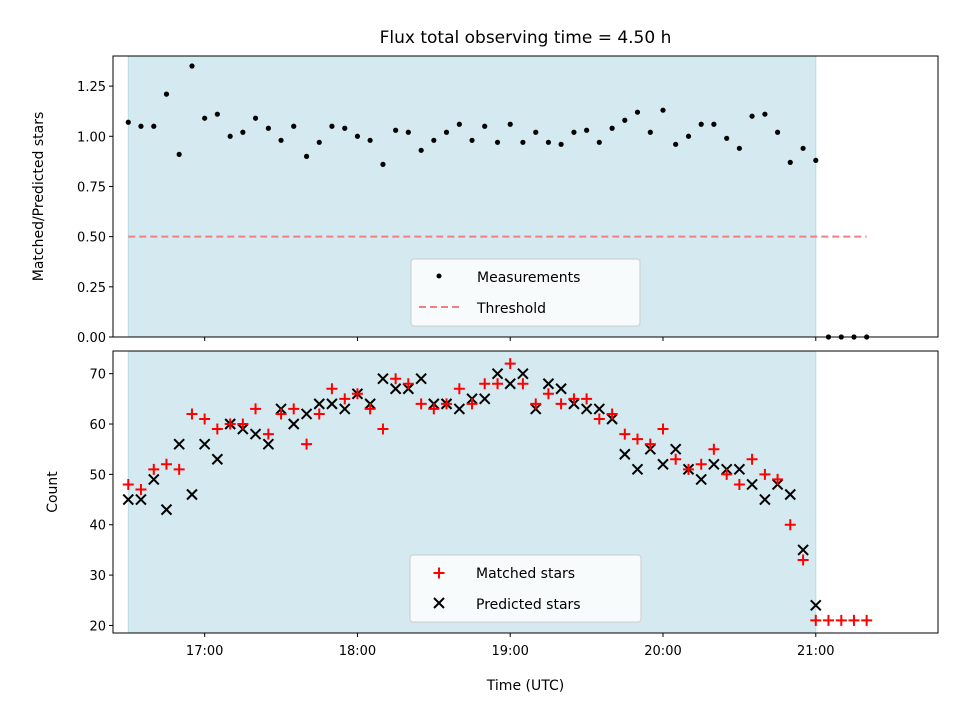 The width and height of the screenshot is (960, 720). What do you see at coordinates (39, 197) in the screenshot?
I see `top-y-axis-label: Matched/Predicted stars` at bounding box center [39, 197].